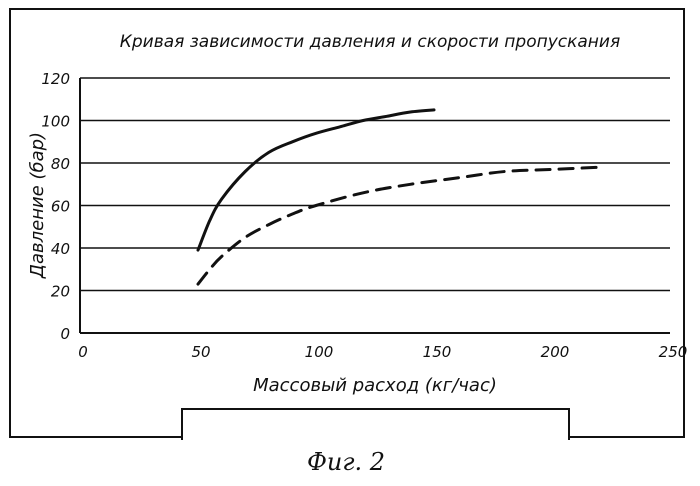 The width and height of the screenshot is (700, 486). Describe the element at coordinates (83, 352) in the screenshot. I see `x-tick-label: 0` at that location.